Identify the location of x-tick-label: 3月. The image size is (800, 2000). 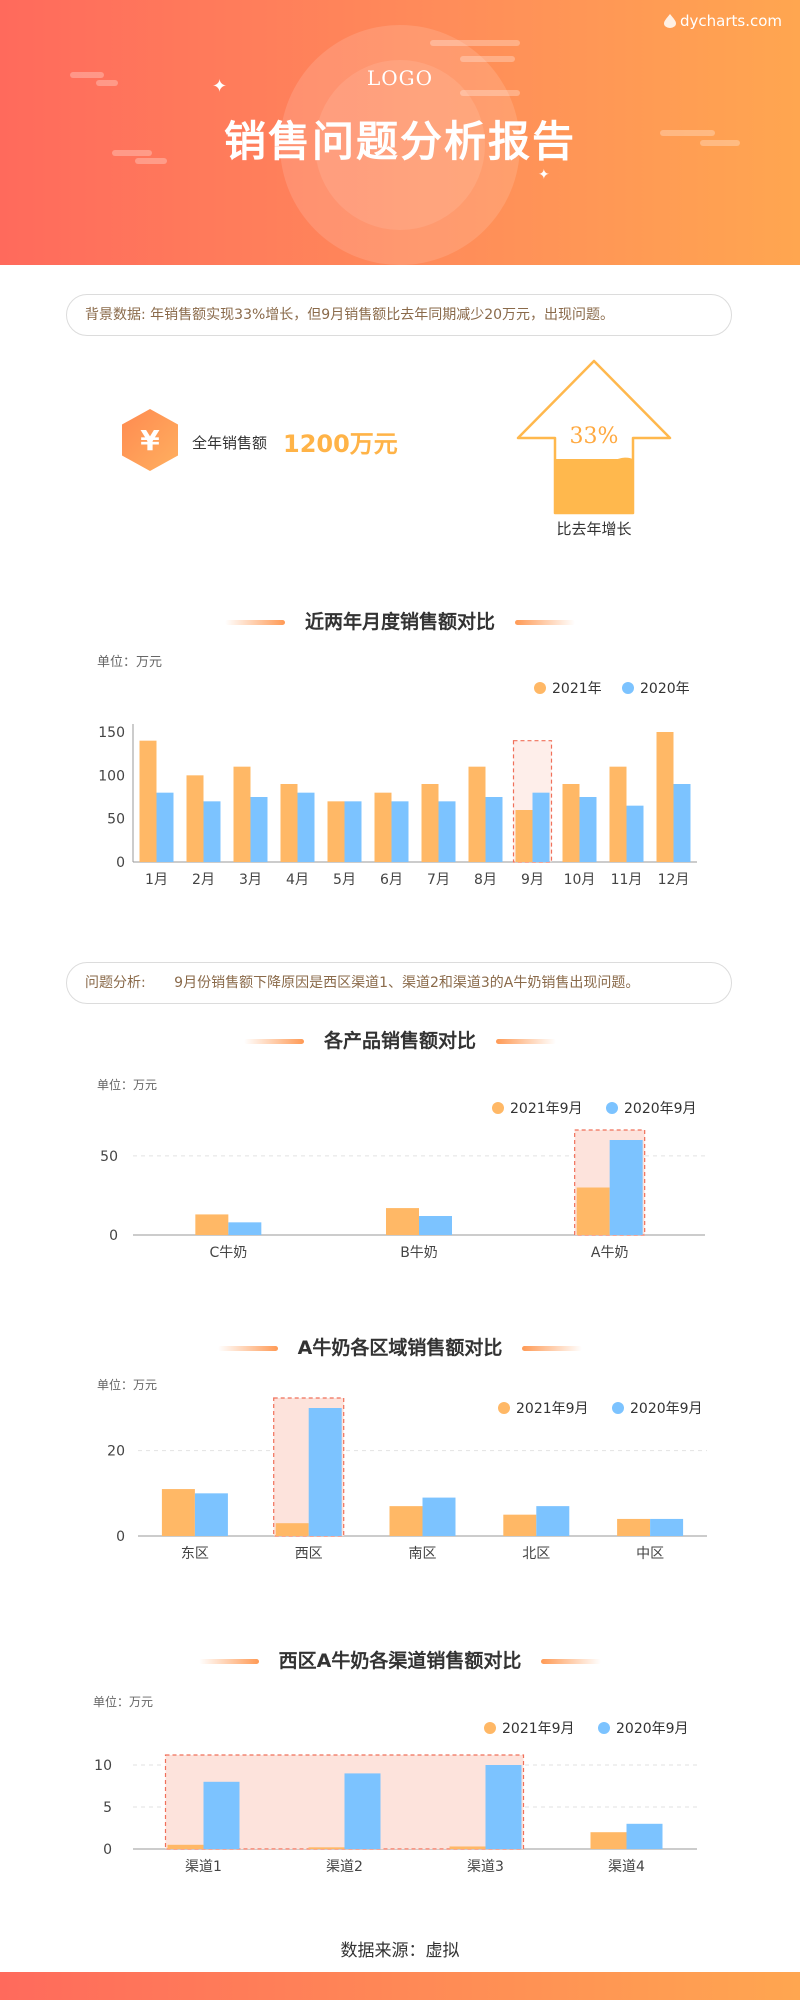
(250, 880).